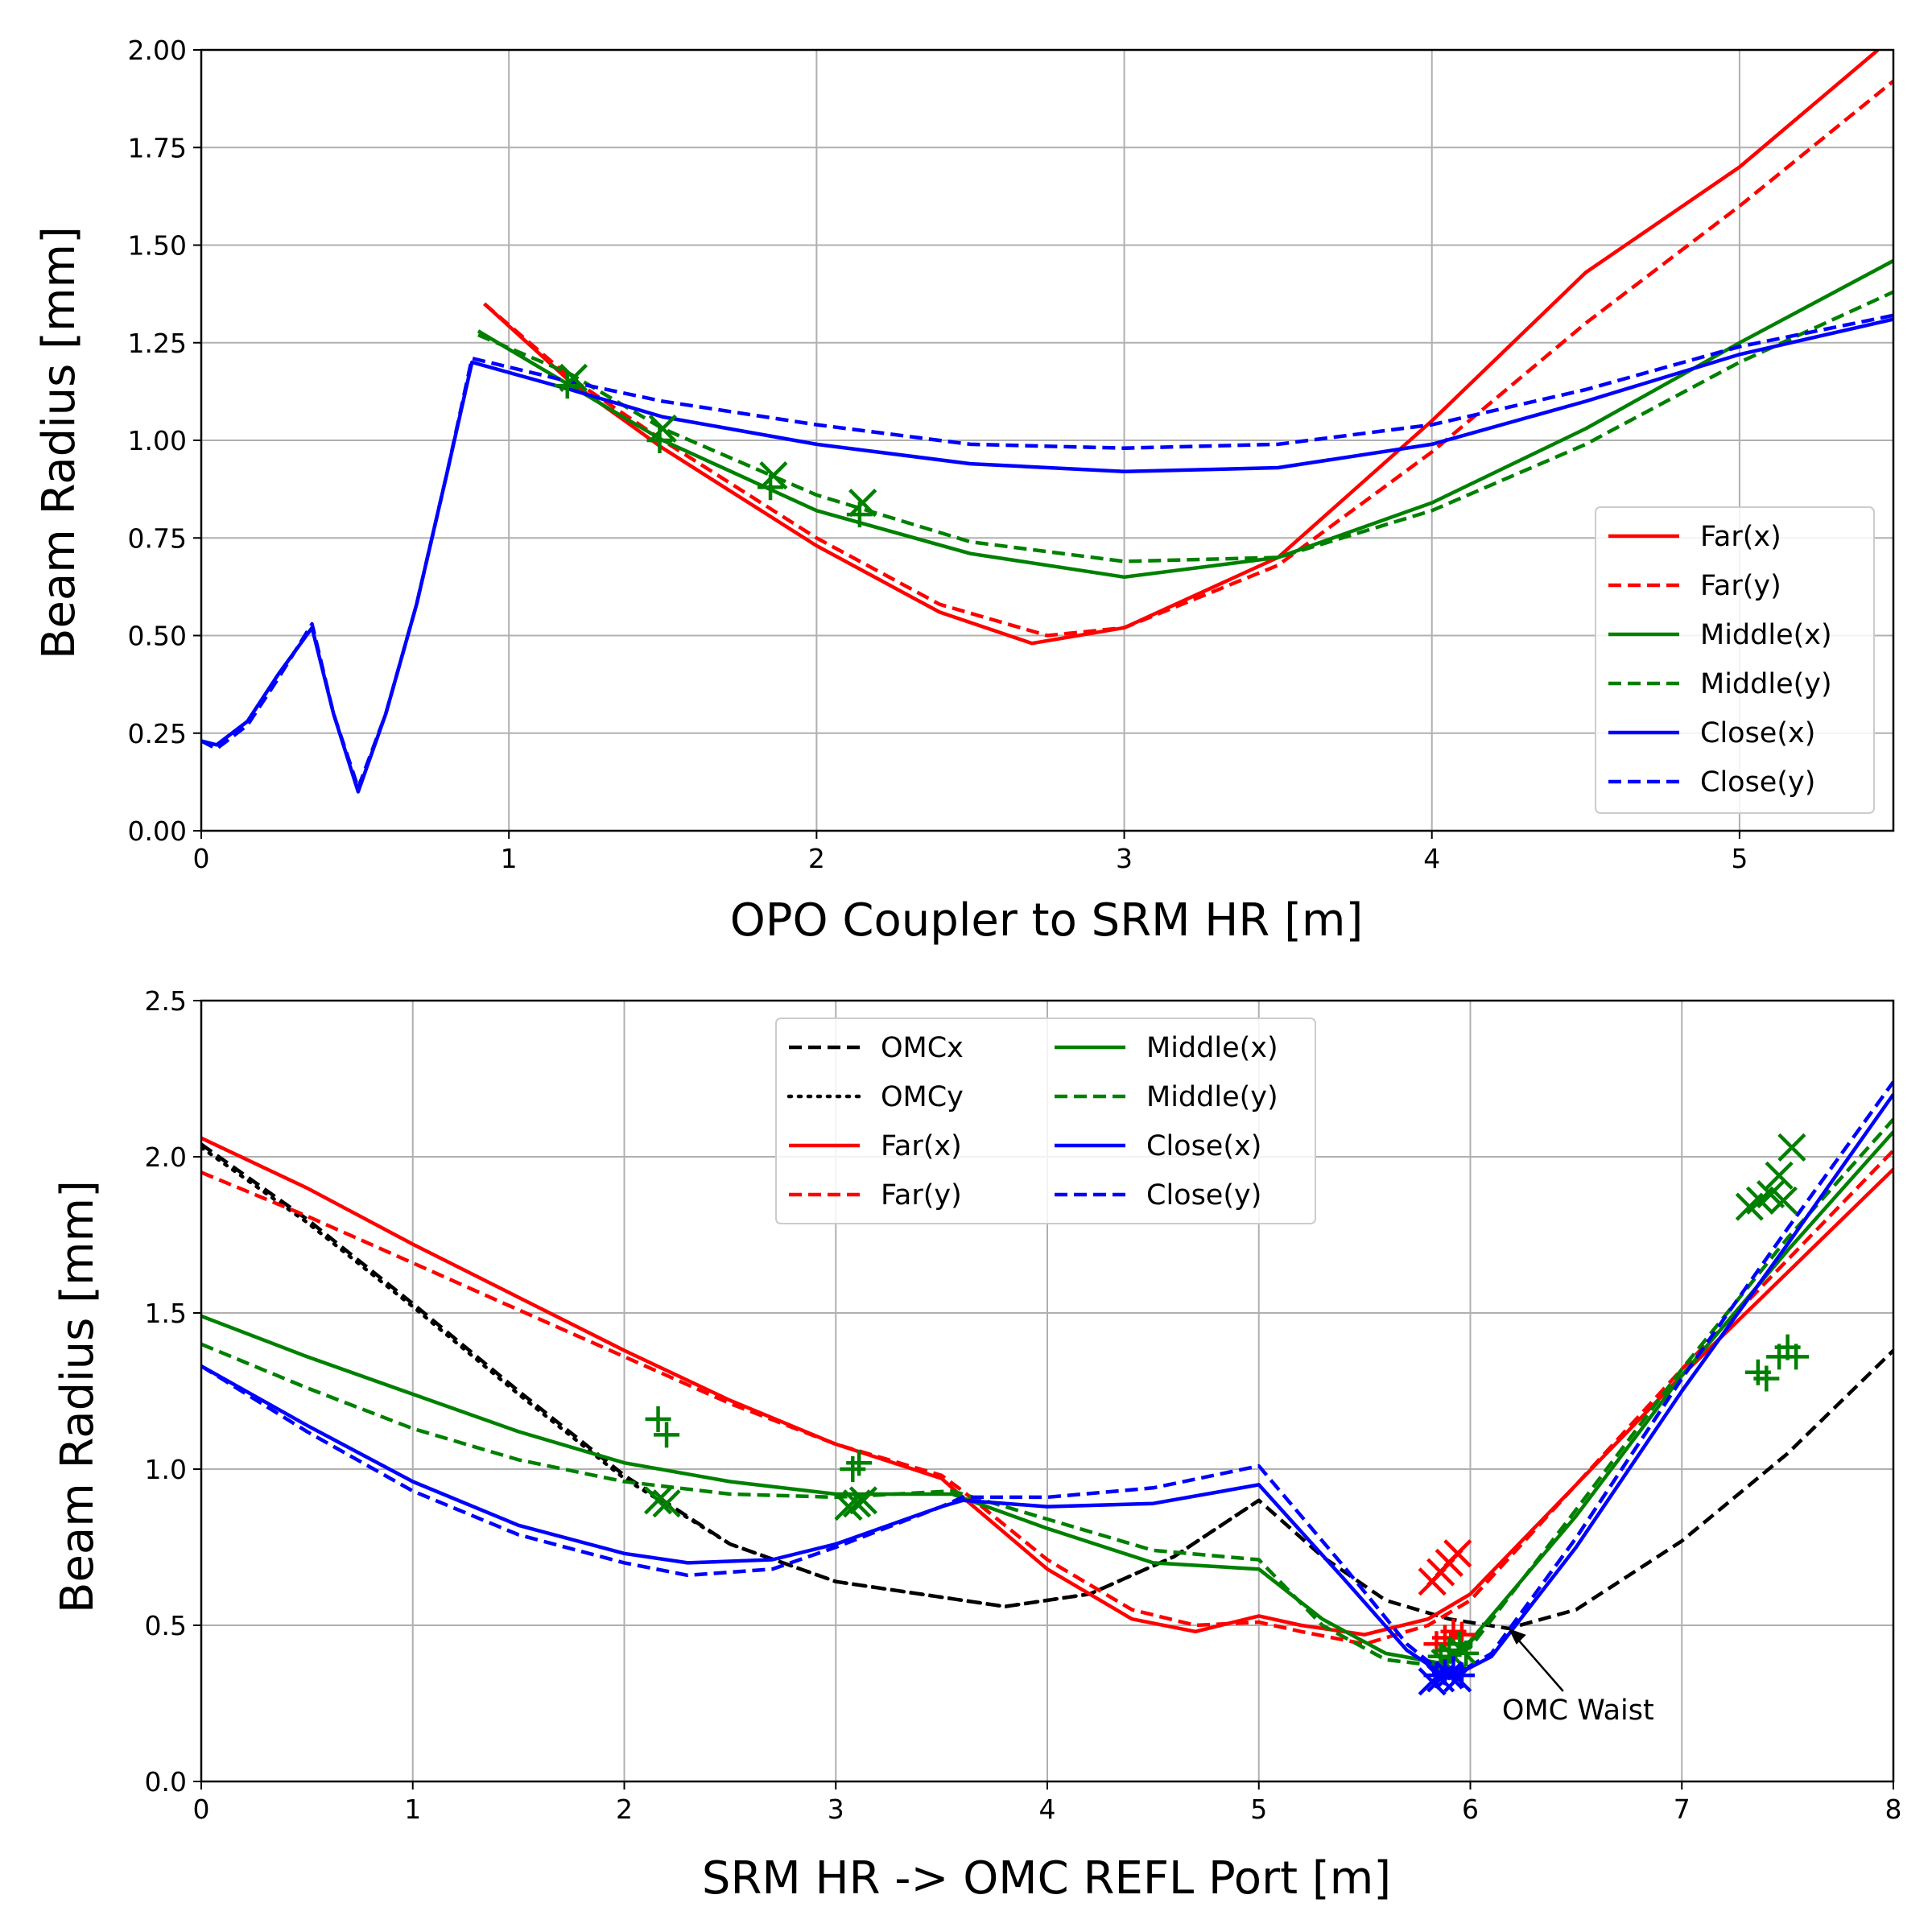 This screenshot has height=1932, width=1932. Describe the element at coordinates (157, 538) in the screenshot. I see `y-tick-label: 0.75` at that location.